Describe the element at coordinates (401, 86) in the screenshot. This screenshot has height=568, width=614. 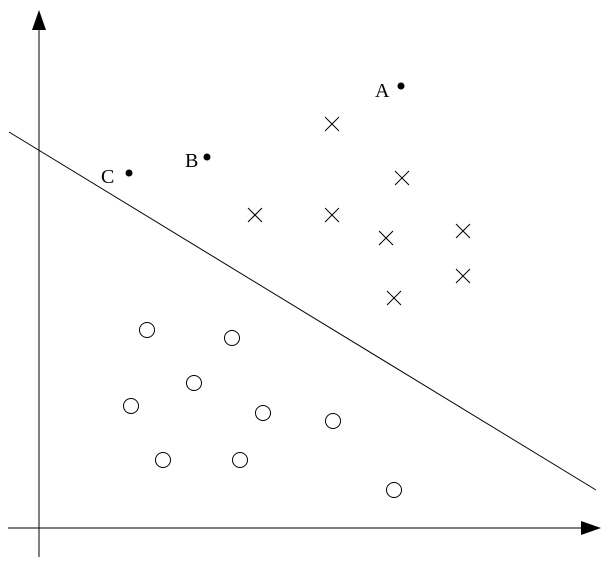
I see `point-a-dot` at that location.